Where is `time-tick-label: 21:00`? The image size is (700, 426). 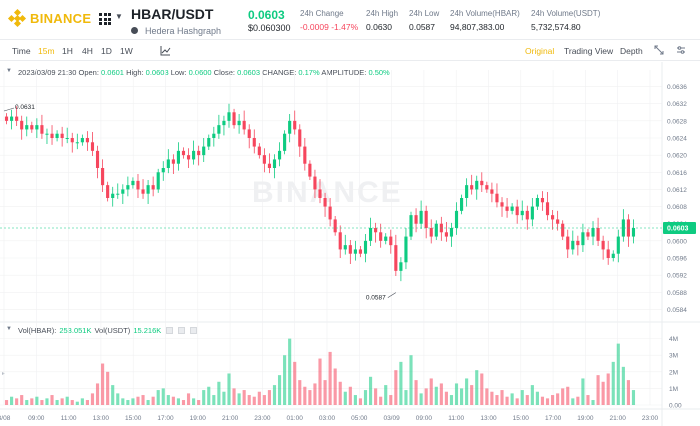
time-tick-label: 21:00 is located at coordinates (230, 418).